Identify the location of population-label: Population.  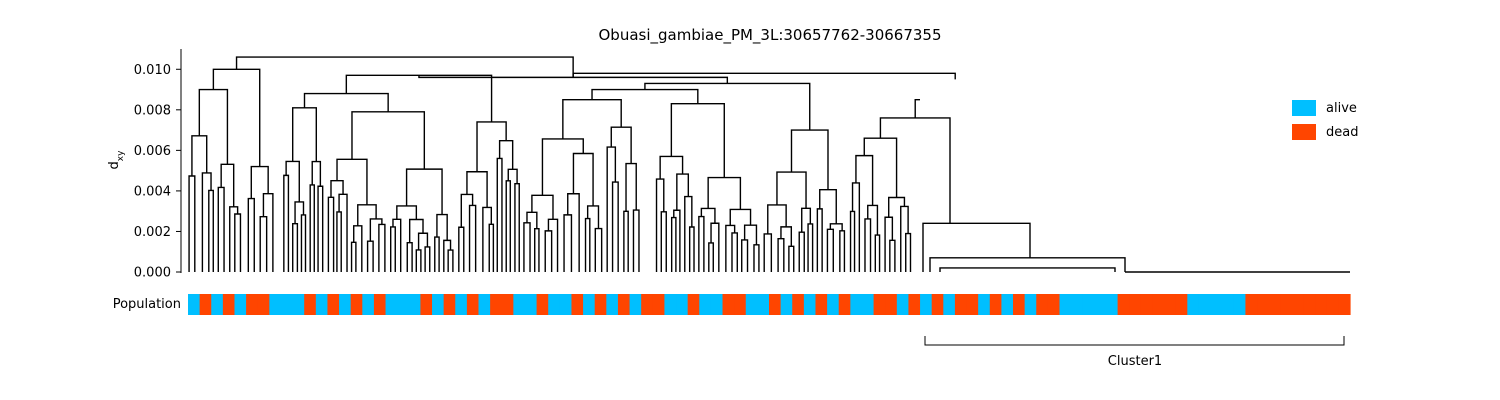
(147, 304).